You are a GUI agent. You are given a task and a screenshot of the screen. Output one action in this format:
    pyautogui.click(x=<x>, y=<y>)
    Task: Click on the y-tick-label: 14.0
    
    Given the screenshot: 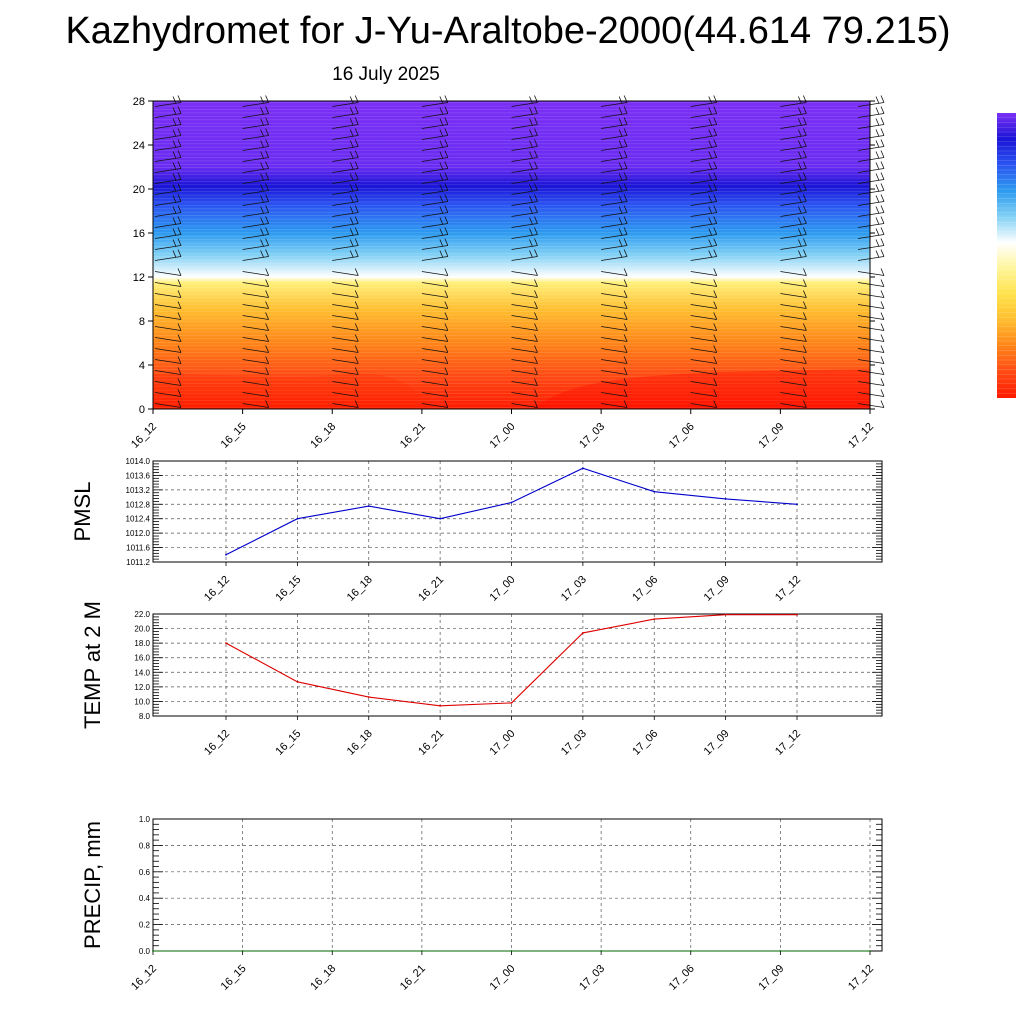 What is the action you would take?
    pyautogui.click(x=142, y=672)
    